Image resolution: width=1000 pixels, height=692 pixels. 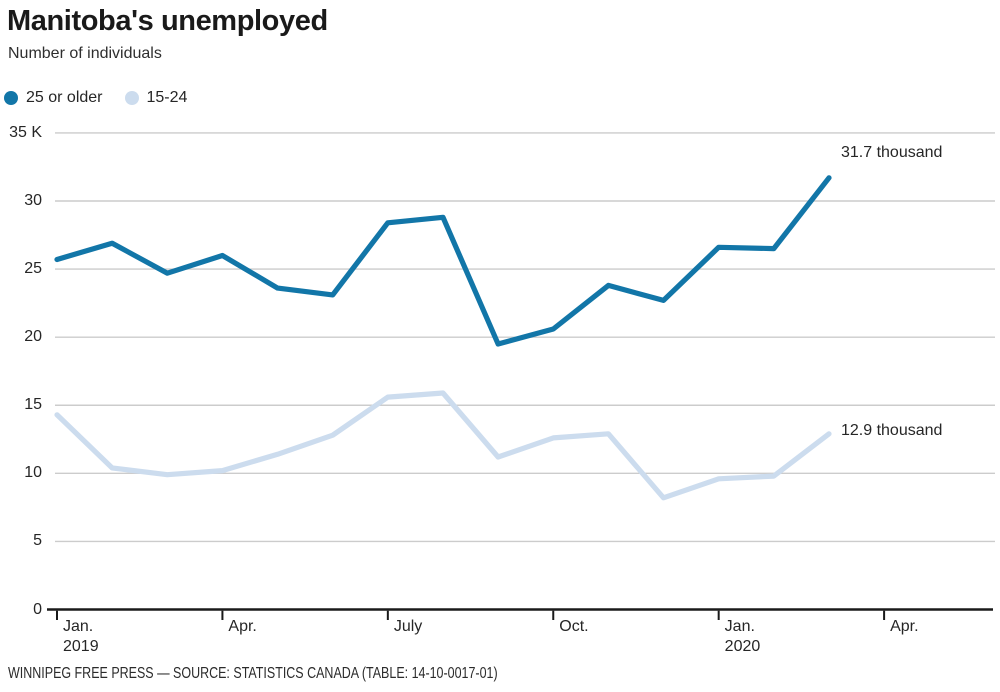 What do you see at coordinates (892, 430) in the screenshot?
I see `annotation-15-24-value: 12.9 thousand` at bounding box center [892, 430].